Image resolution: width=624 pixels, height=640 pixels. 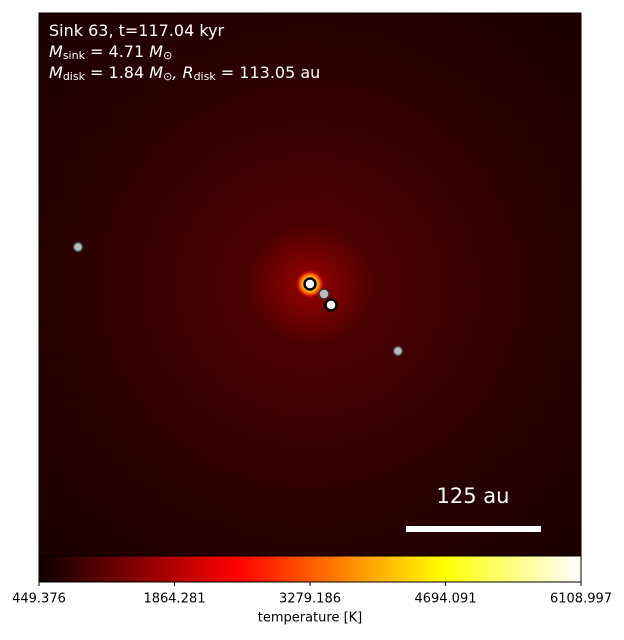 What do you see at coordinates (174, 599) in the screenshot?
I see `colorbar-tick-label: 1864.281` at bounding box center [174, 599].